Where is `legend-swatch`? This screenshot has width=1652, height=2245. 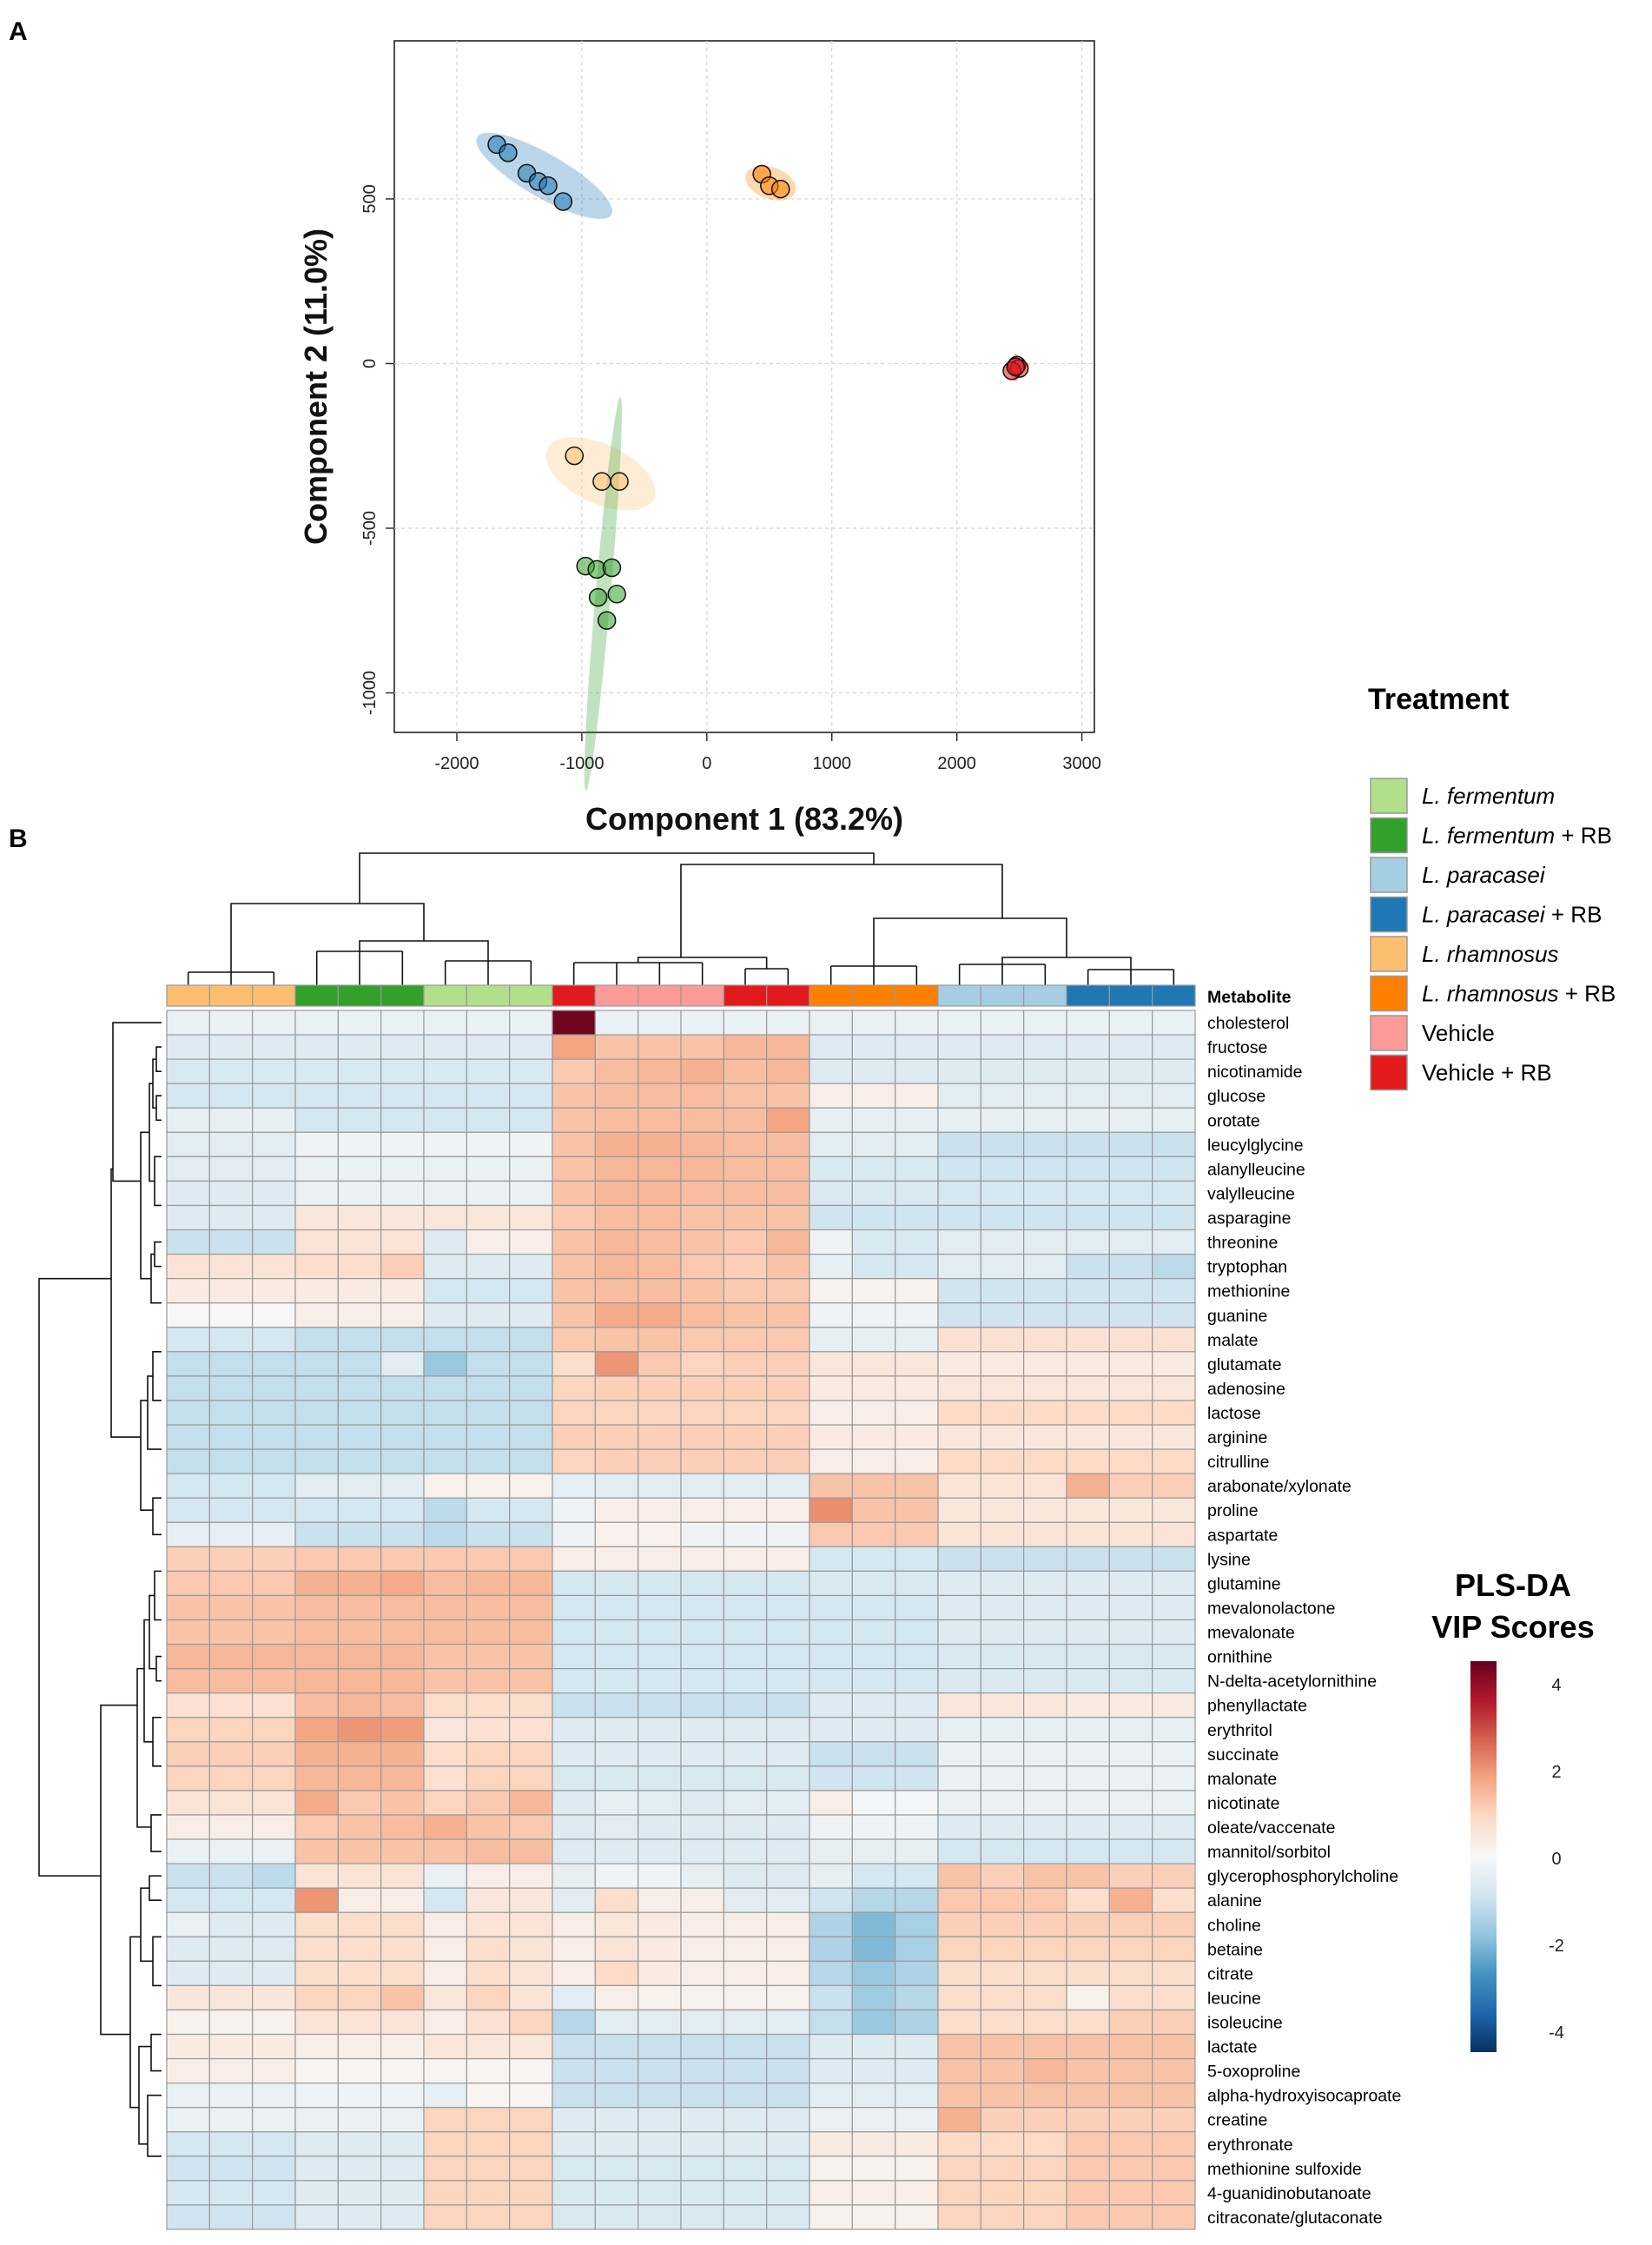
legend-swatch is located at coordinates (1389, 1072).